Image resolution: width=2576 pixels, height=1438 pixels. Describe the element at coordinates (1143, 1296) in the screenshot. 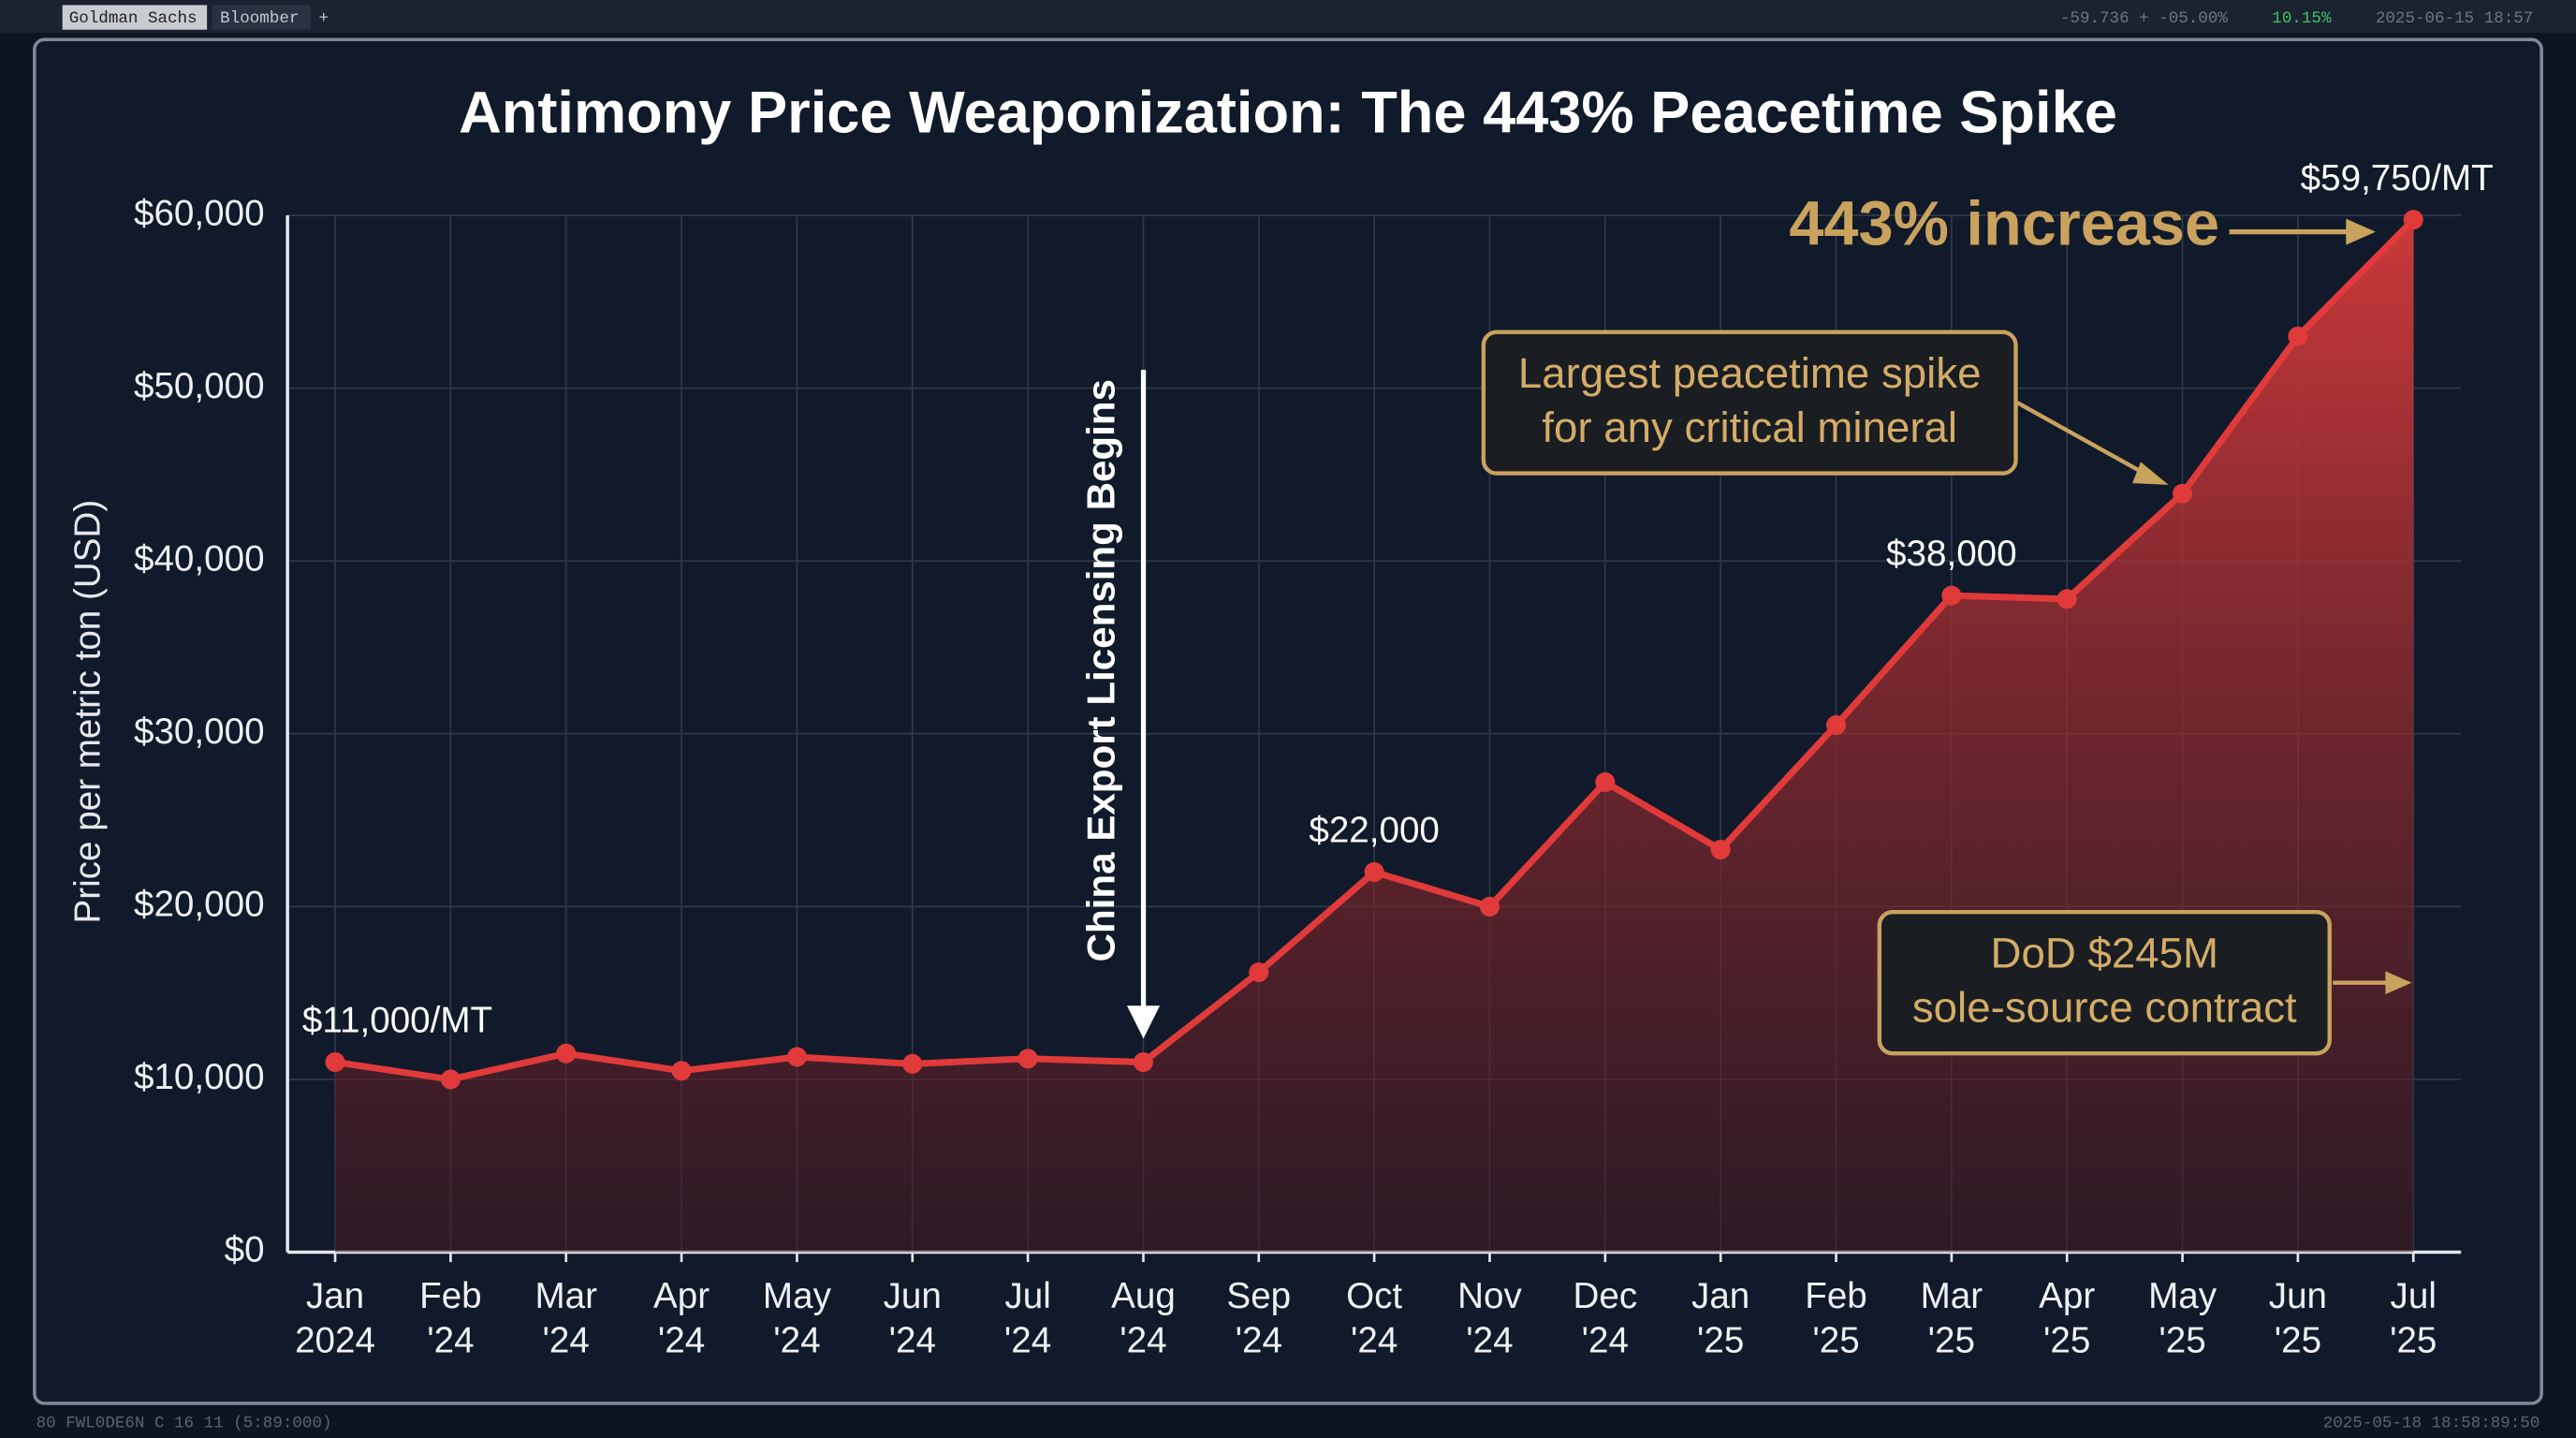

I see `x-tick-label: Aug` at that location.